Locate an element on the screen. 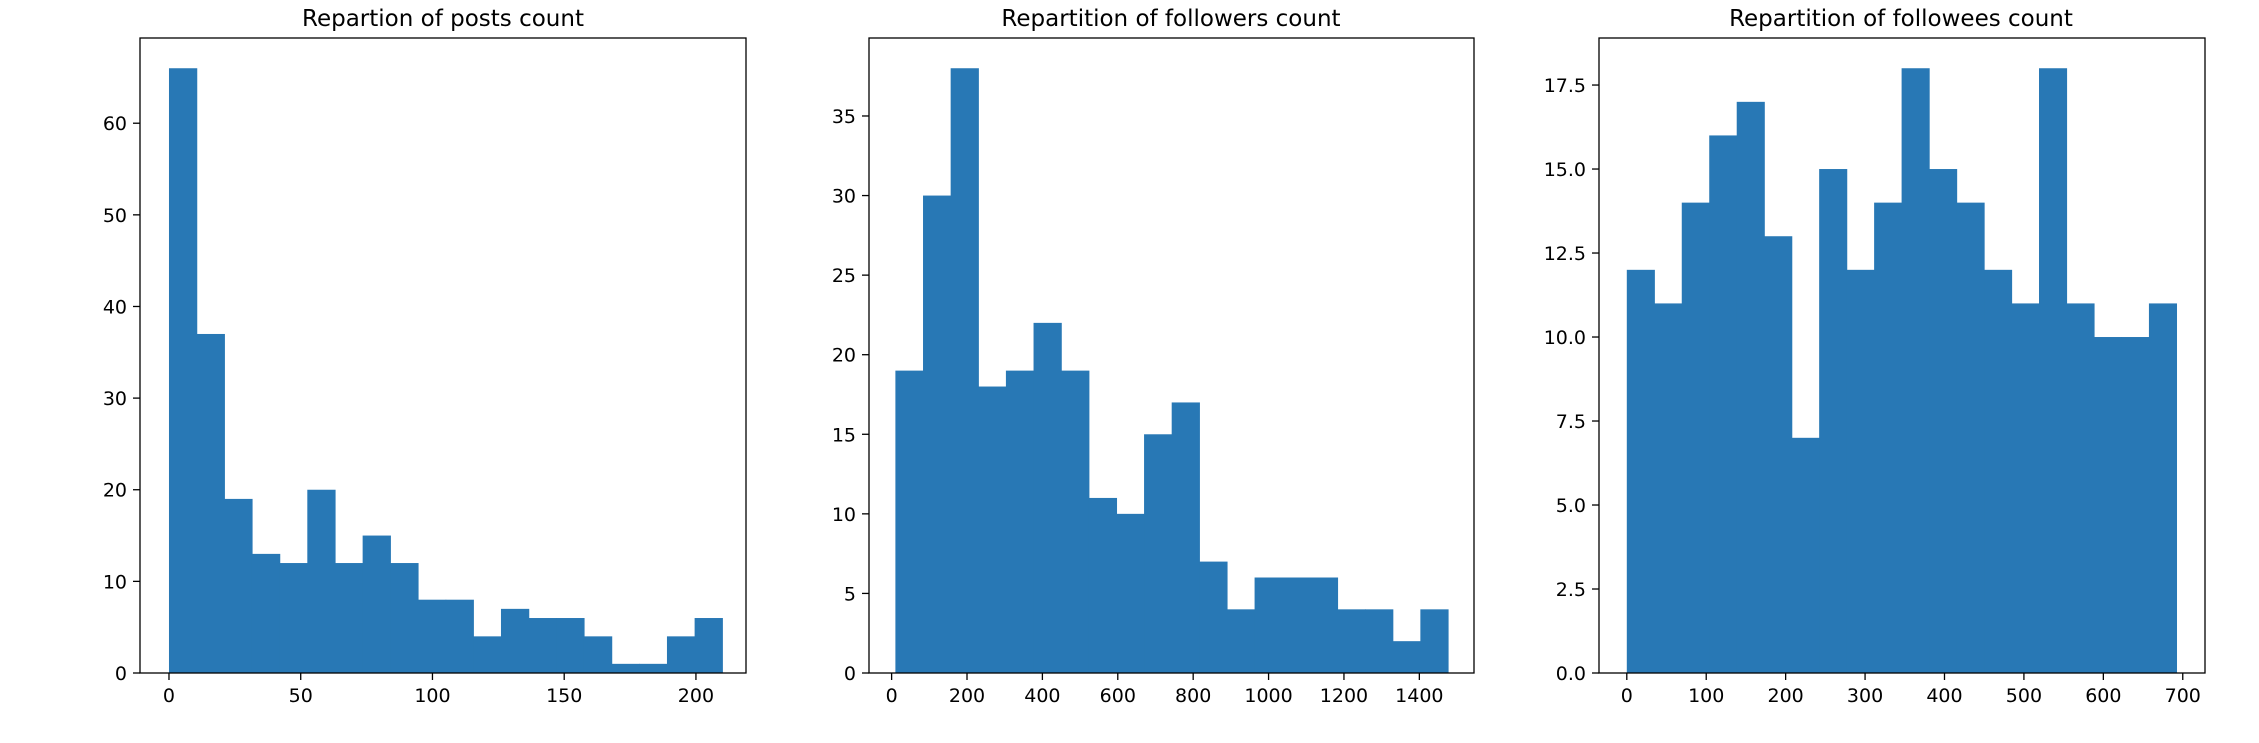 This screenshot has width=2259, height=743. x-tick-label: 300 is located at coordinates (1865, 696).